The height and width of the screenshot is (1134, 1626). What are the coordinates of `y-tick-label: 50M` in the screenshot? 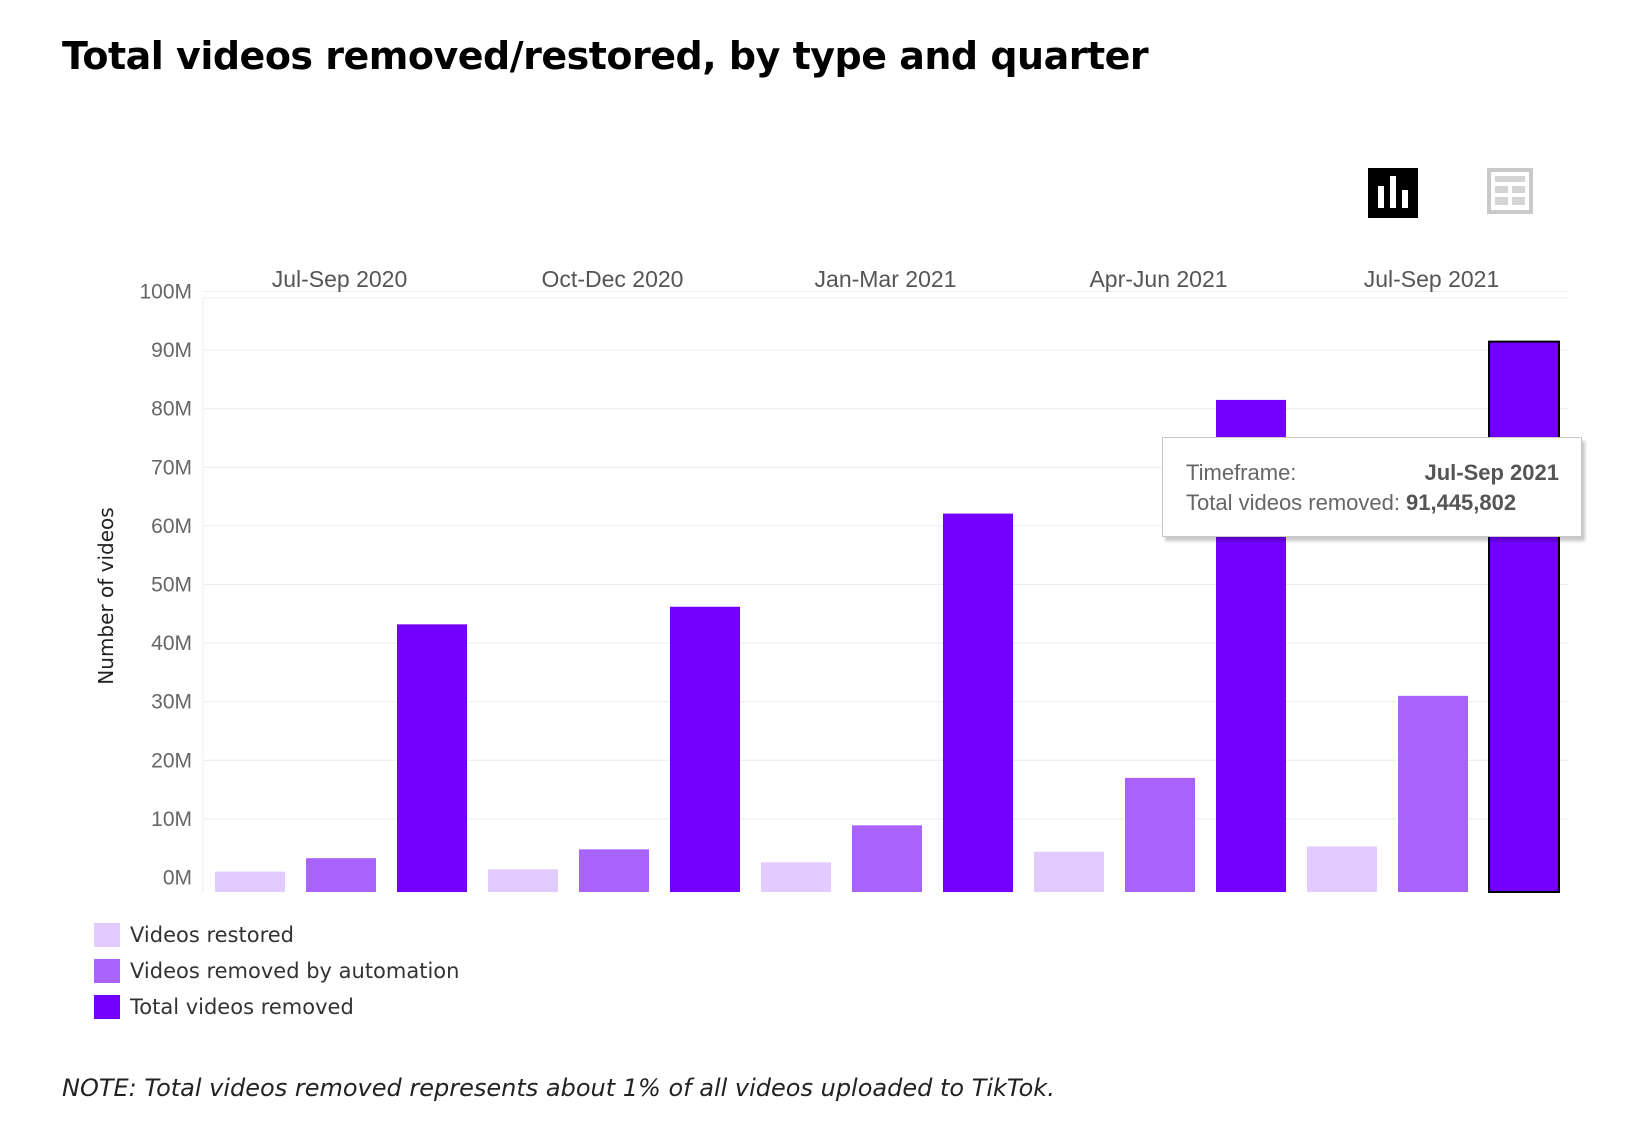 It's located at (171, 585).